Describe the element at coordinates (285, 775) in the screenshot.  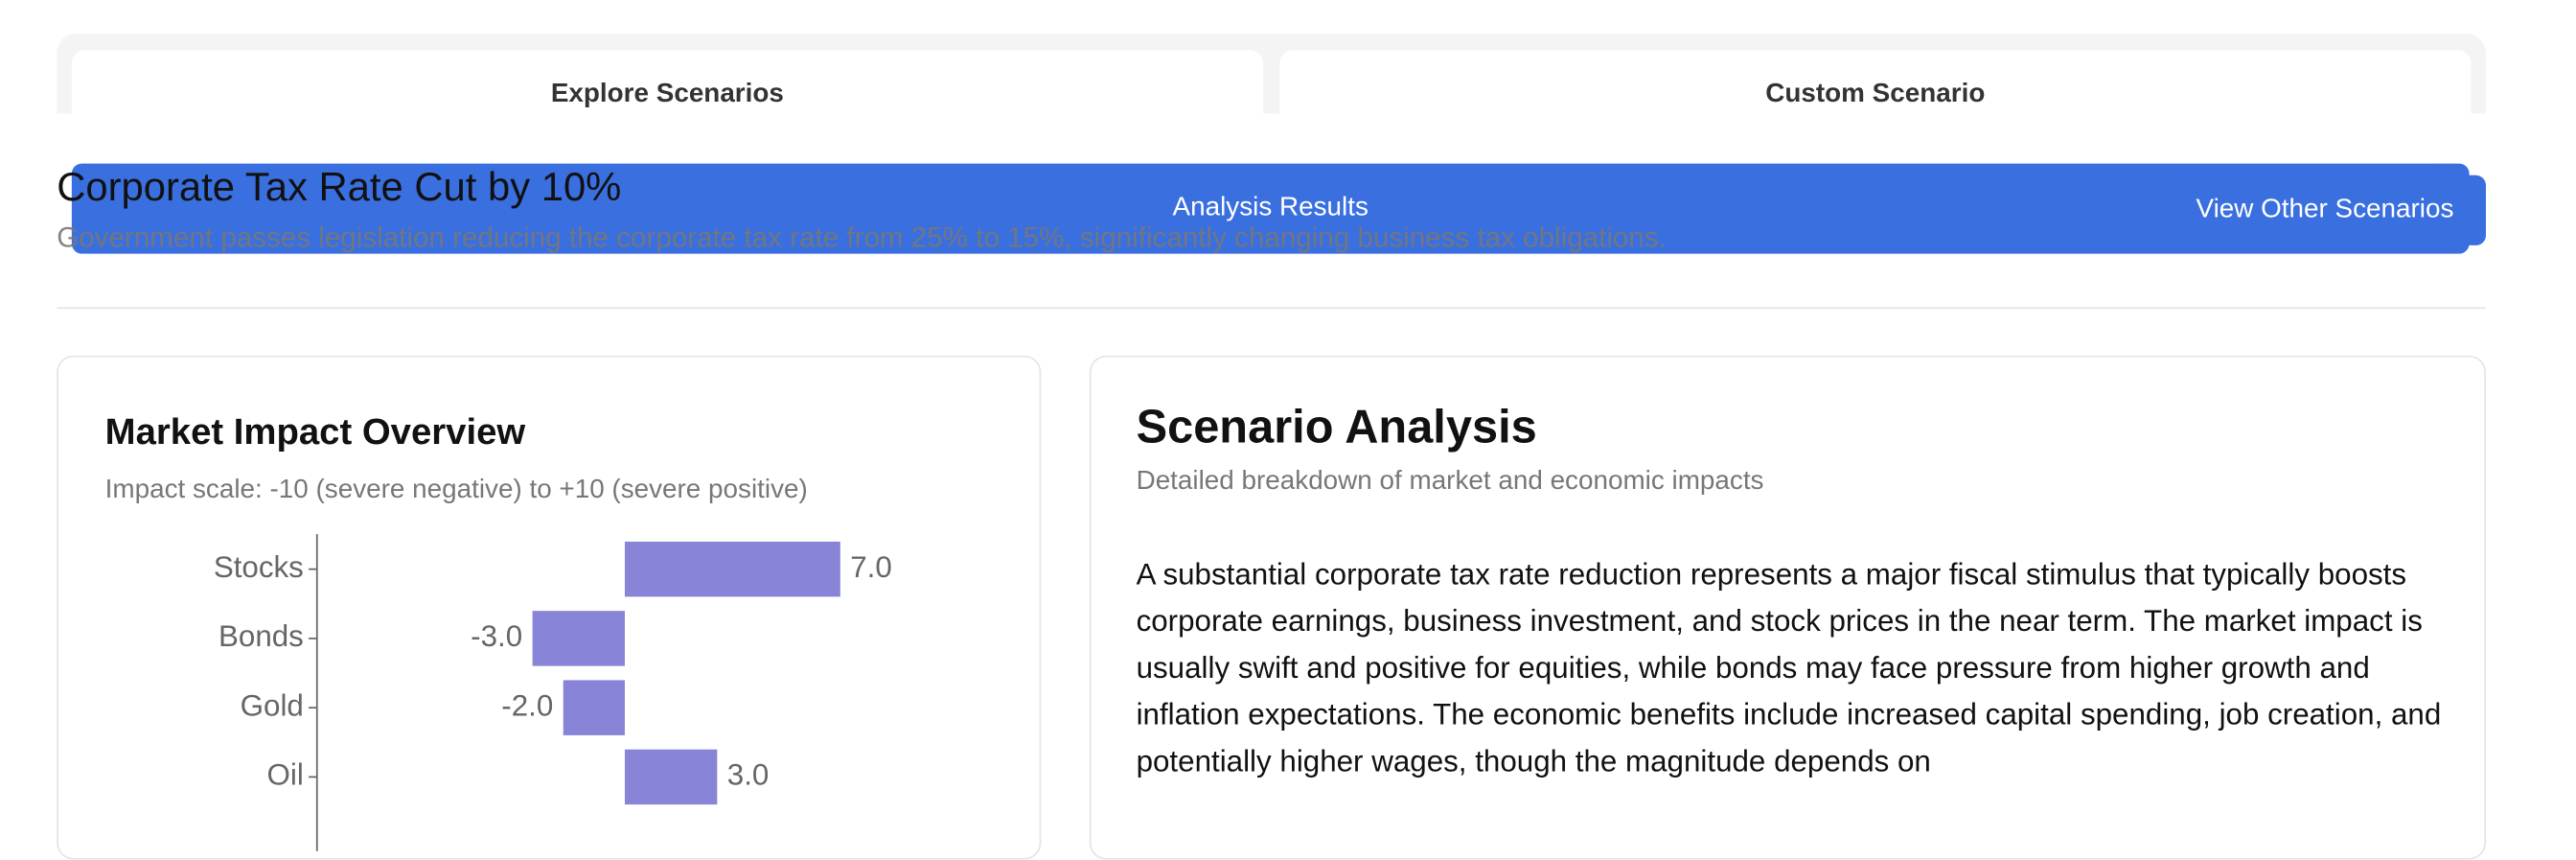
I see `category-label: Oil` at that location.